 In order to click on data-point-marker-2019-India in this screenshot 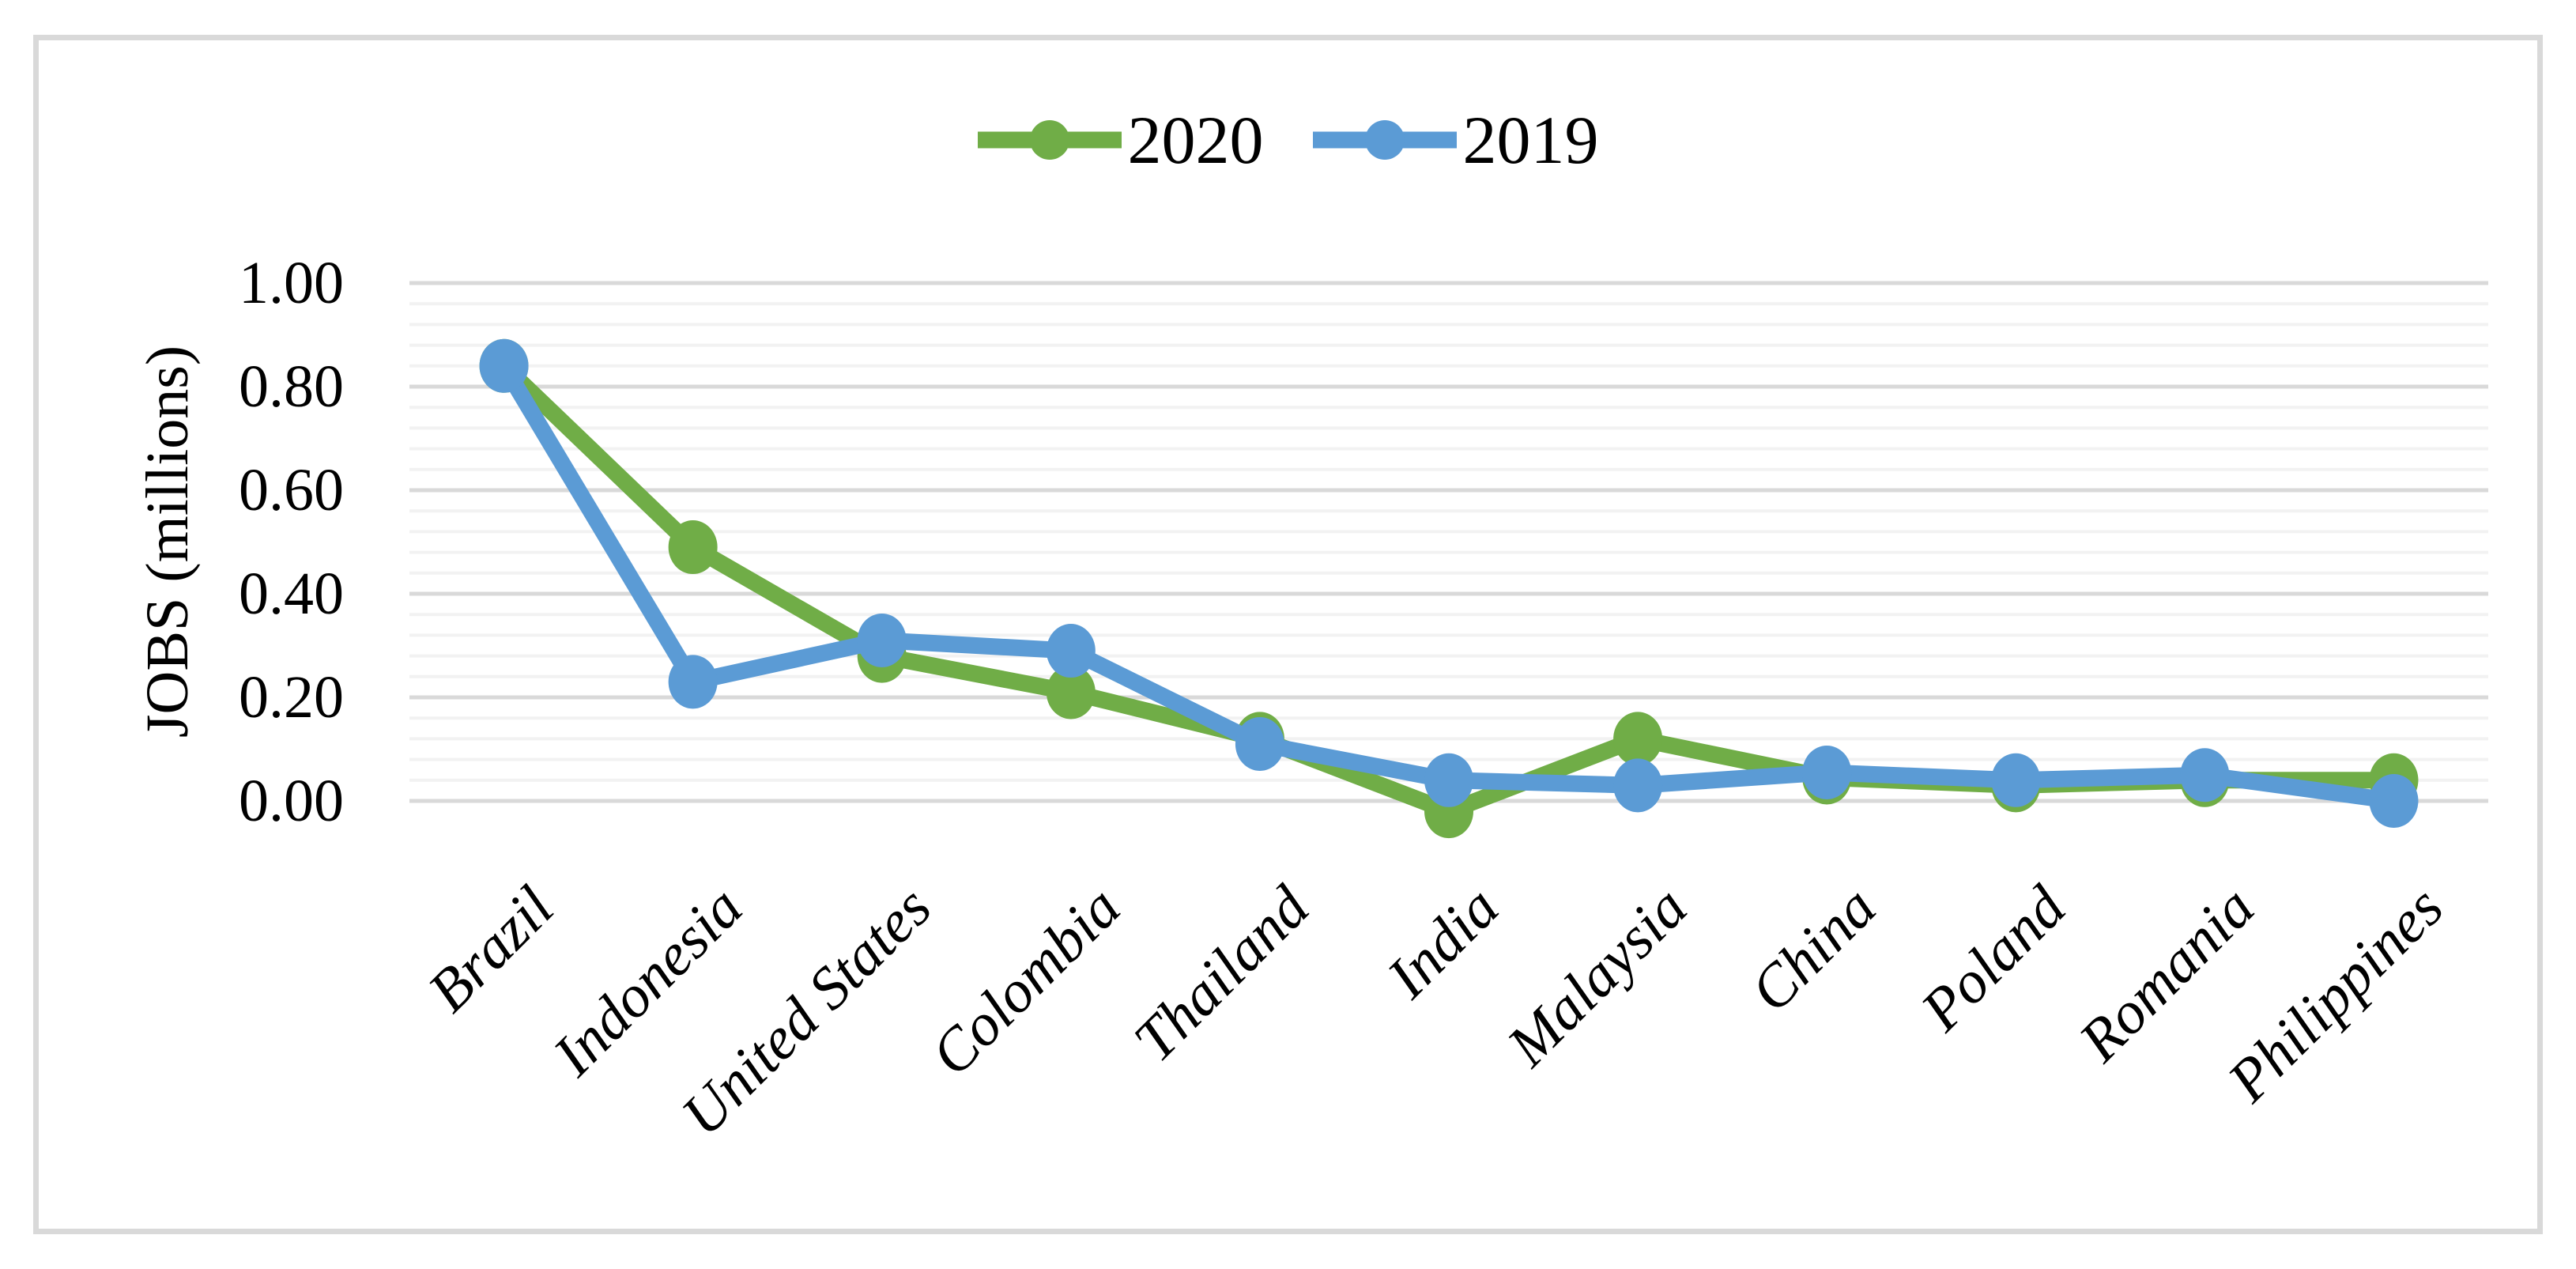, I will do `click(1448, 780)`.